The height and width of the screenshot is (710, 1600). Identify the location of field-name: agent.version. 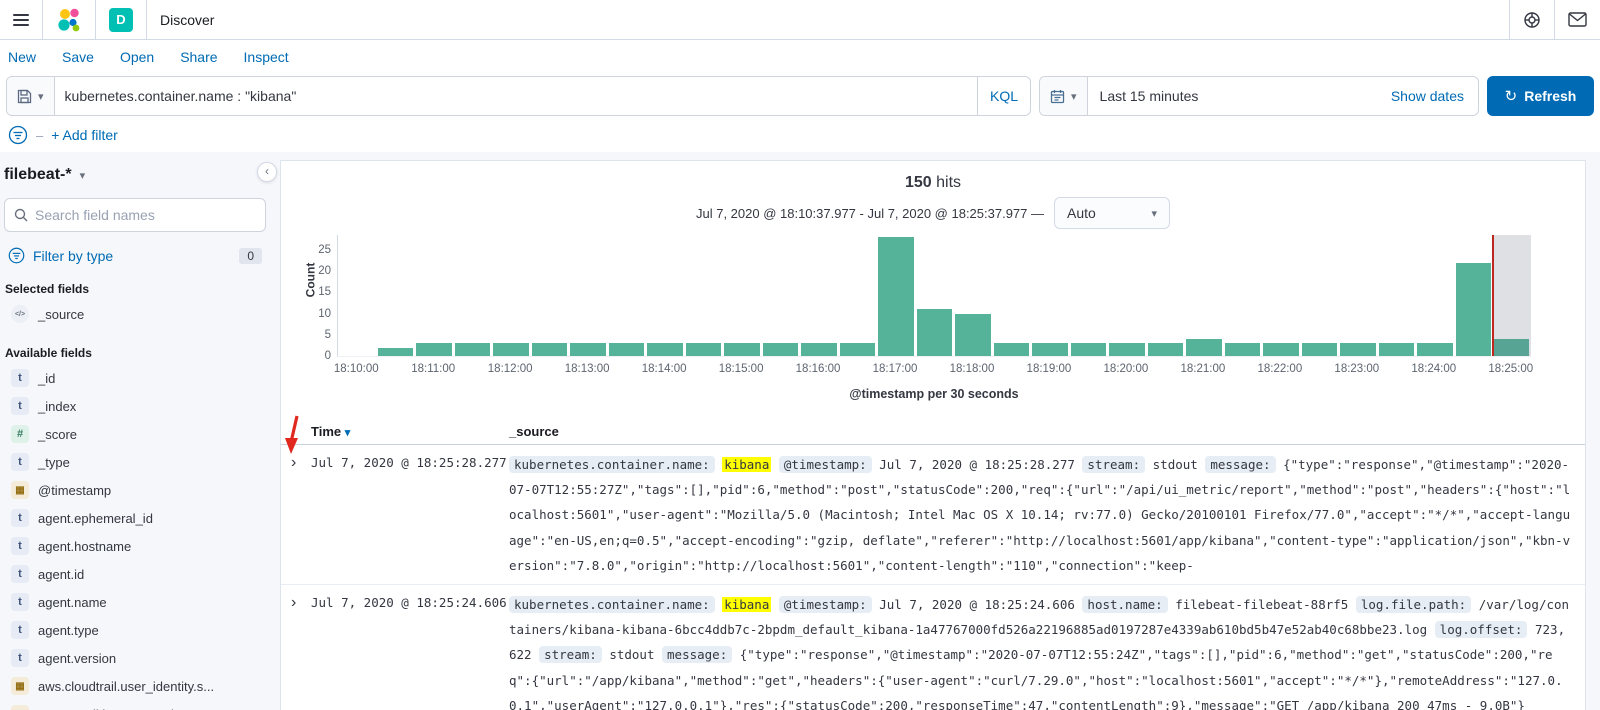
(77, 658).